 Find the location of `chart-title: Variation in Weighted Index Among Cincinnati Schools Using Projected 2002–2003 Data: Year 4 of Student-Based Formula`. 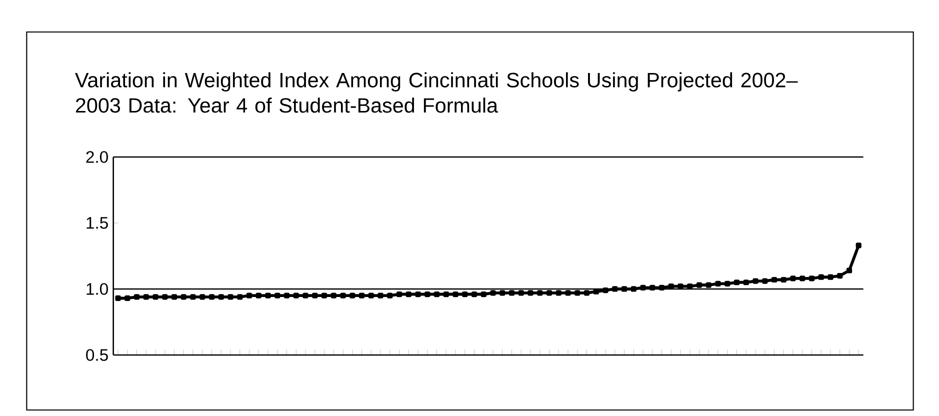

chart-title: Variation in Weighted Index Among Cincinnati Schools Using Projected 2002–2003 Data: Year 4 of Student-Based Formula is located at coordinates (436, 92).